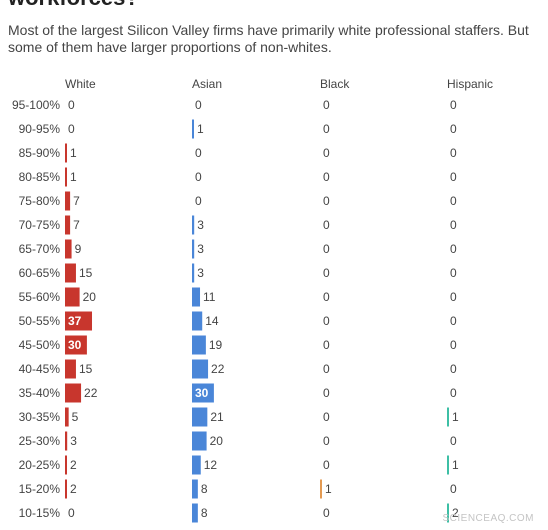 The height and width of the screenshot is (530, 548). I want to click on row-label: 70-75%, so click(40, 225).